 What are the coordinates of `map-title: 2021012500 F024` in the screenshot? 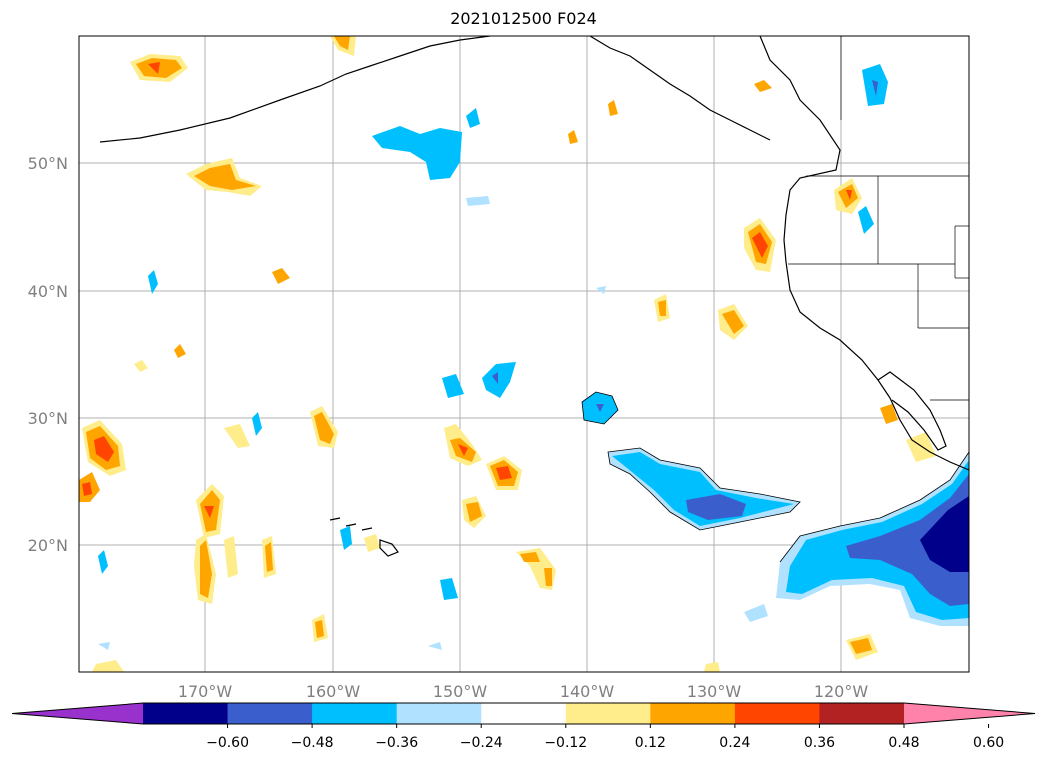 It's located at (523, 18).